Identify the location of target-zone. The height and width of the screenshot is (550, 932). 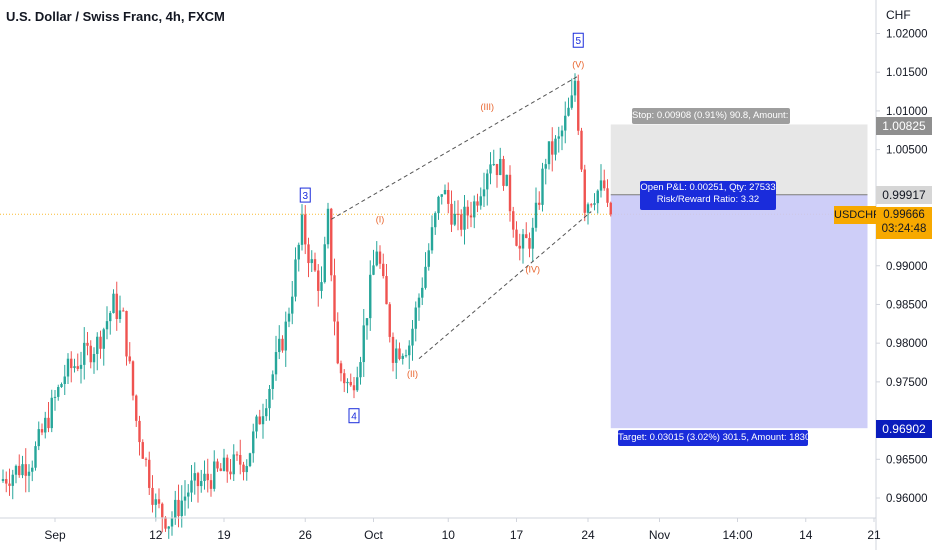
(739, 311).